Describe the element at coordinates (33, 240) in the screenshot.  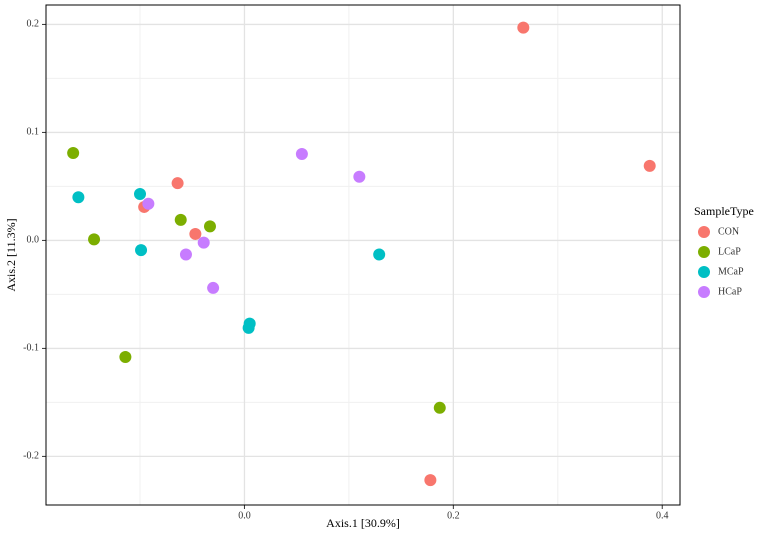
I see `y-tick-label: 0.0` at that location.